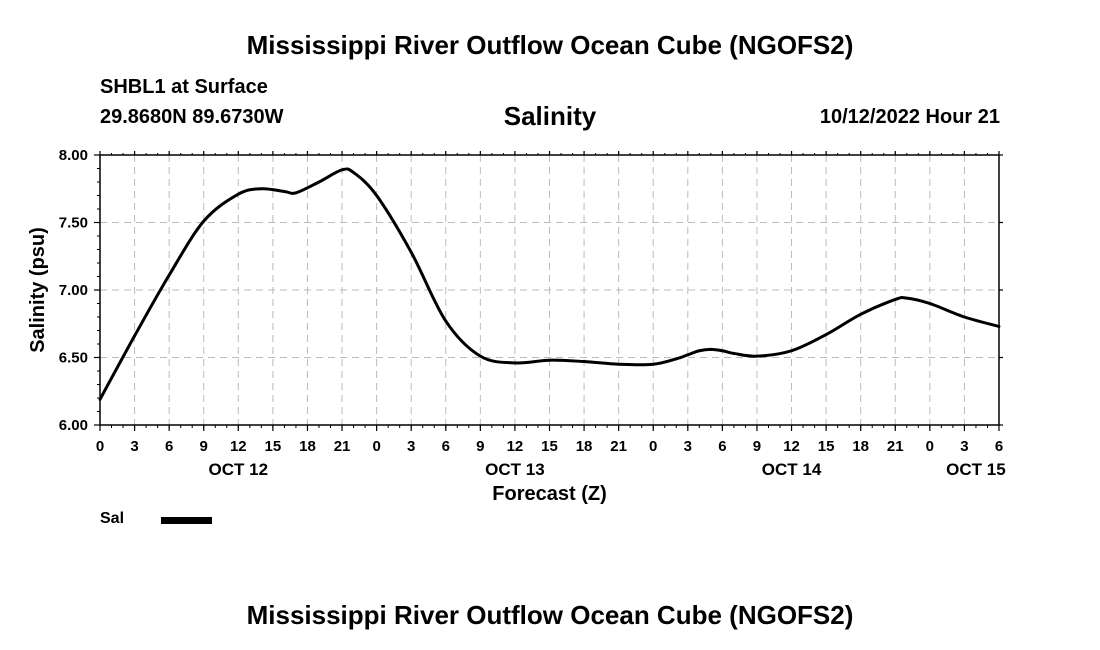 The width and height of the screenshot is (1100, 650). Describe the element at coordinates (550, 116) in the screenshot. I see `chart-title: Salinity` at that location.